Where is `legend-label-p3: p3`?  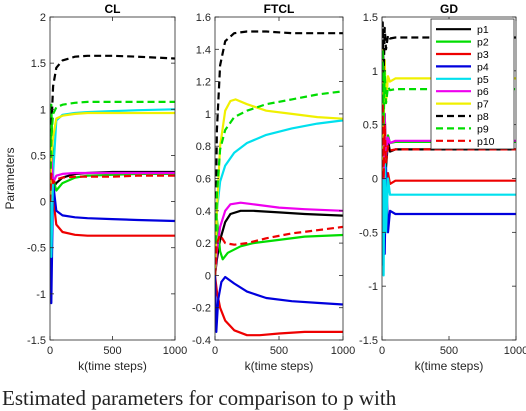 legend-label-p3: p3 is located at coordinates (483, 55).